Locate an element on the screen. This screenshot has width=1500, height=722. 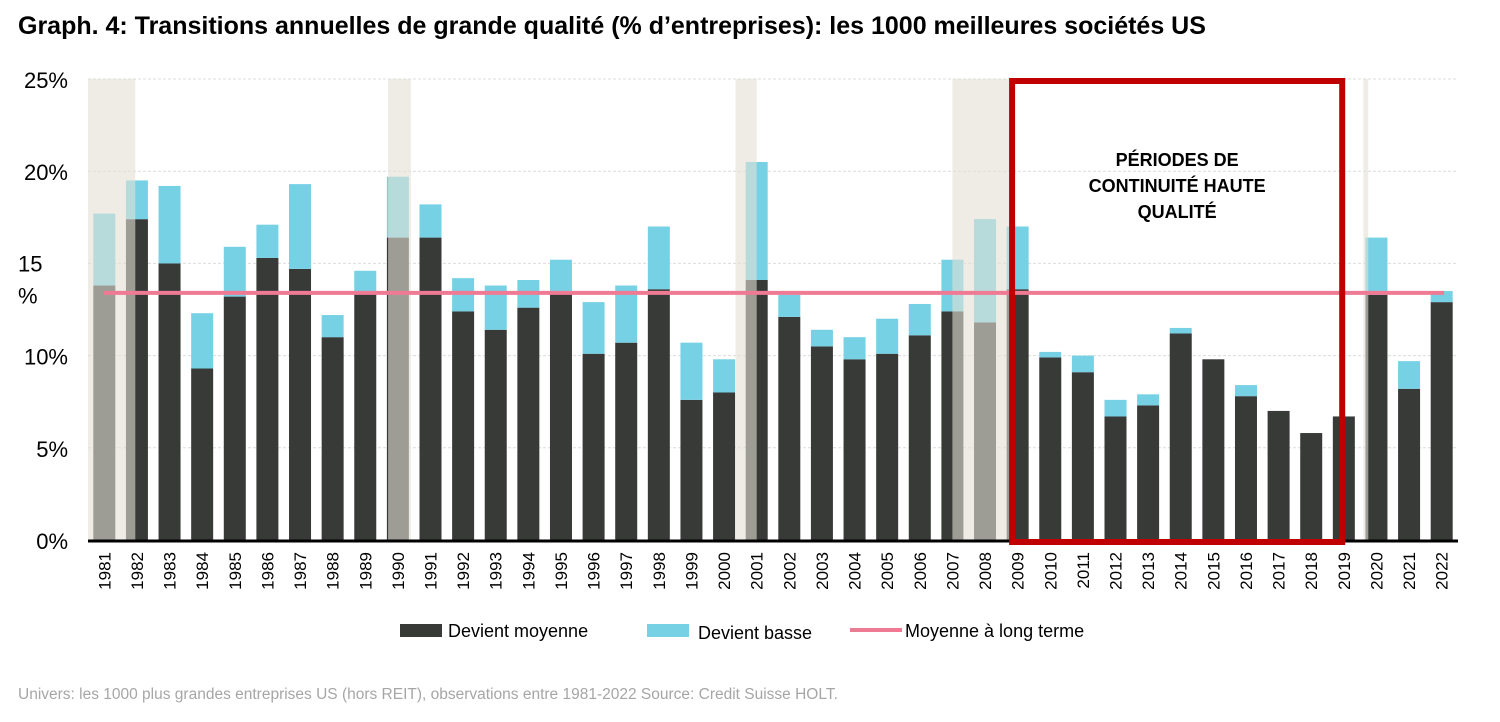
highlight-label: QUALITÉ is located at coordinates (1177, 211).